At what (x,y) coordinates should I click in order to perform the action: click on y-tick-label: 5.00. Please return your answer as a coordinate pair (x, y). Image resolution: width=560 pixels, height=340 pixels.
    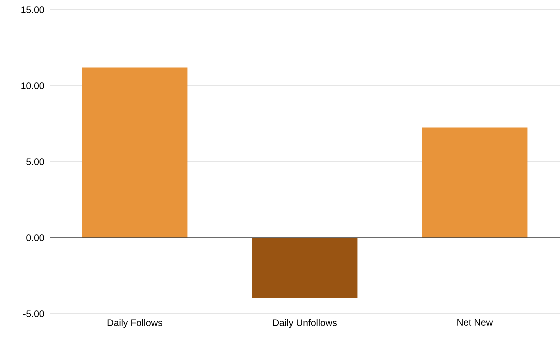
    Looking at the image, I should click on (35, 162).